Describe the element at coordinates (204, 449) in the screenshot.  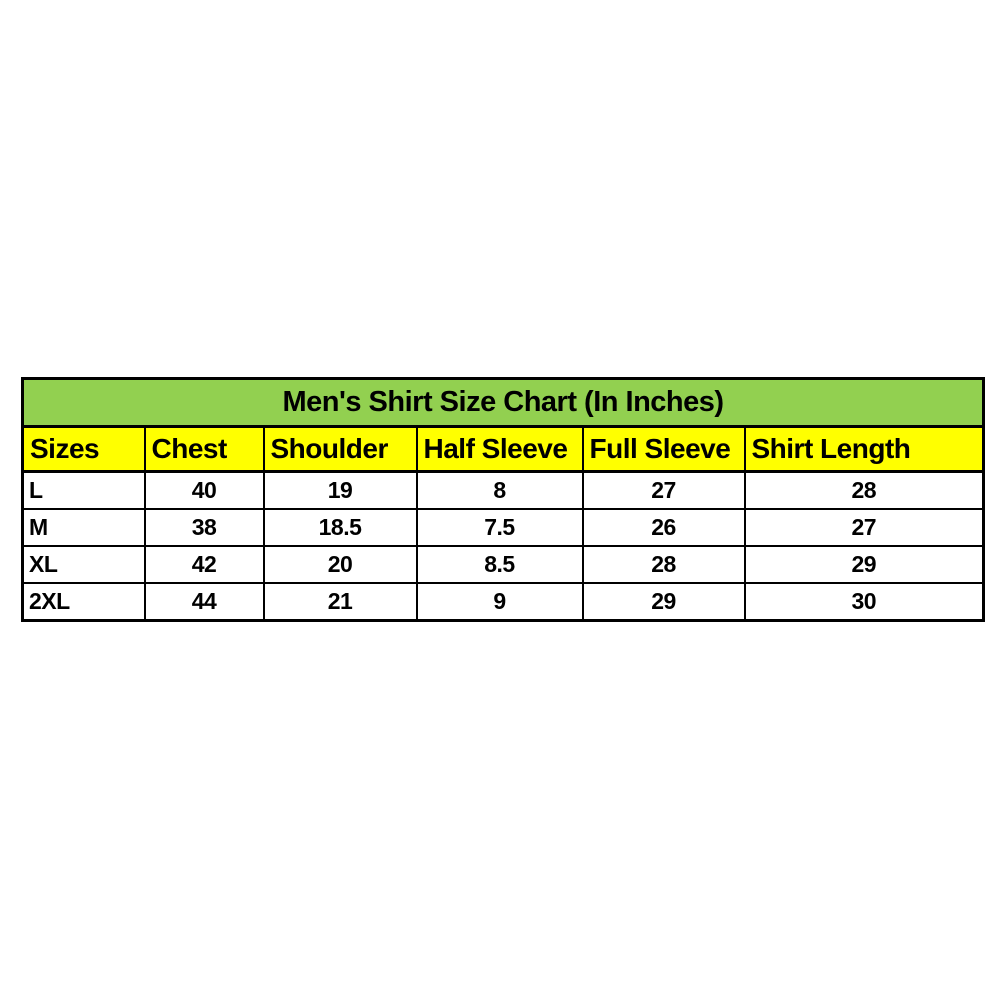
I see `column-header-chest: Chest` at that location.